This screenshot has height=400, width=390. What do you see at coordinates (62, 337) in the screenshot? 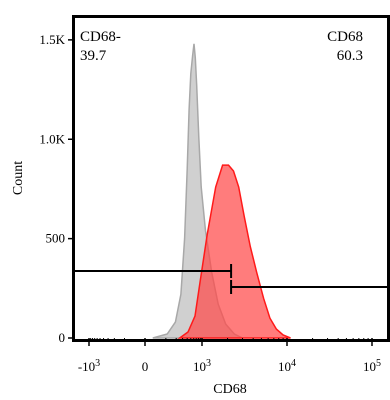
I see `y-tick-label-0: 0` at bounding box center [62, 337].